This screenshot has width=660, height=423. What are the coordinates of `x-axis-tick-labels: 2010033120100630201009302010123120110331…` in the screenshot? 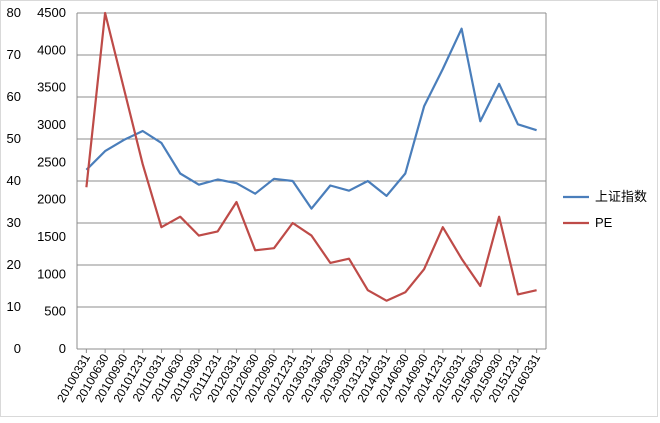 It's located at (298, 377).